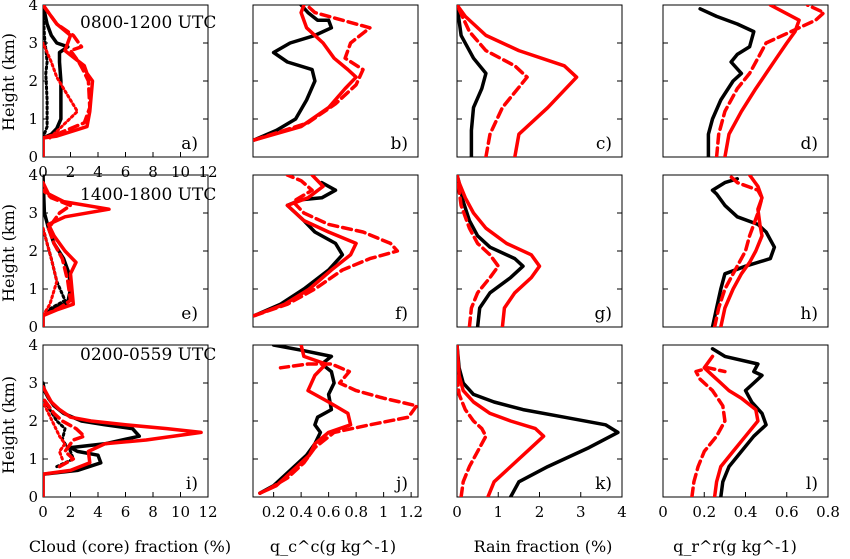 The image size is (850, 559). Describe the element at coordinates (9, 82) in the screenshot. I see `y-axis-label-row-1: Height (km)` at that location.